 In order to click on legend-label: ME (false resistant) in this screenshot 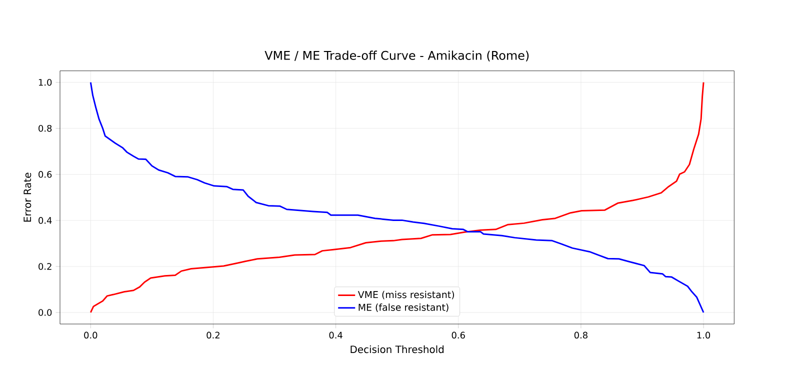, I will do `click(403, 308)`.